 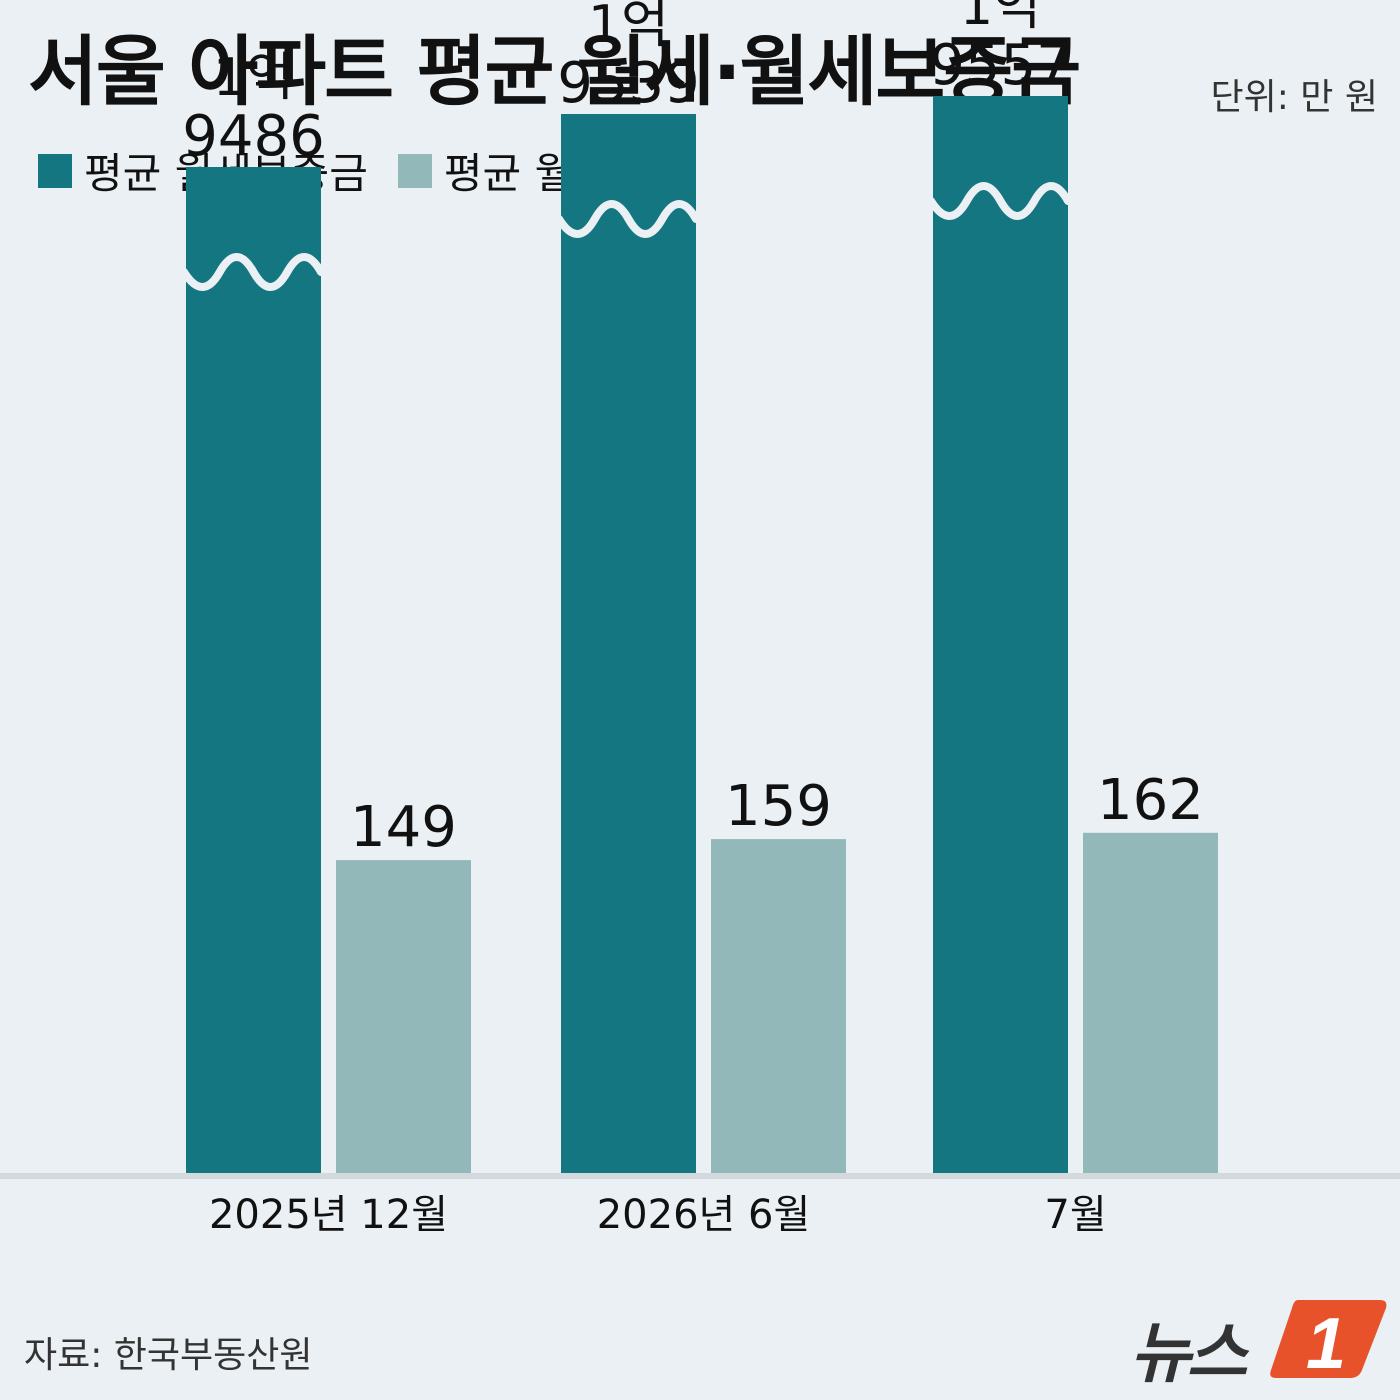 What do you see at coordinates (554, 71) in the screenshot?
I see `chart-title: 서울 아파트 평균 월세·월세보증금` at bounding box center [554, 71].